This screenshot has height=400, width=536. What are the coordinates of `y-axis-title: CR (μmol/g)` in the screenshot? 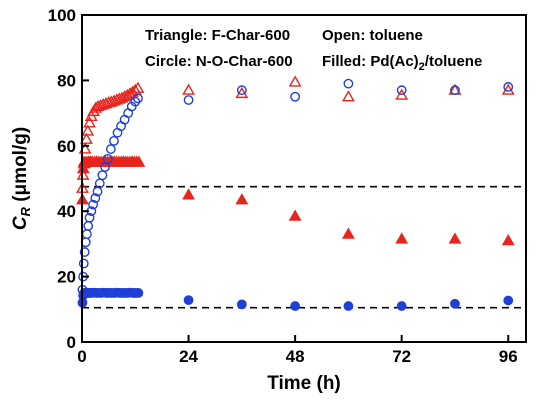 It's located at (21, 178).